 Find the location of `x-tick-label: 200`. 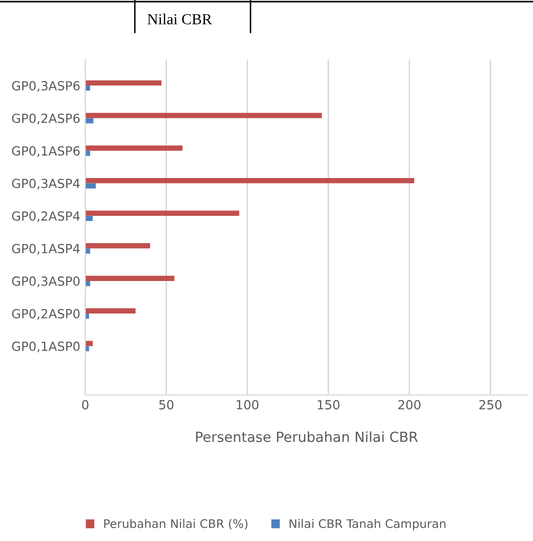

x-tick-label: 200 is located at coordinates (409, 405).